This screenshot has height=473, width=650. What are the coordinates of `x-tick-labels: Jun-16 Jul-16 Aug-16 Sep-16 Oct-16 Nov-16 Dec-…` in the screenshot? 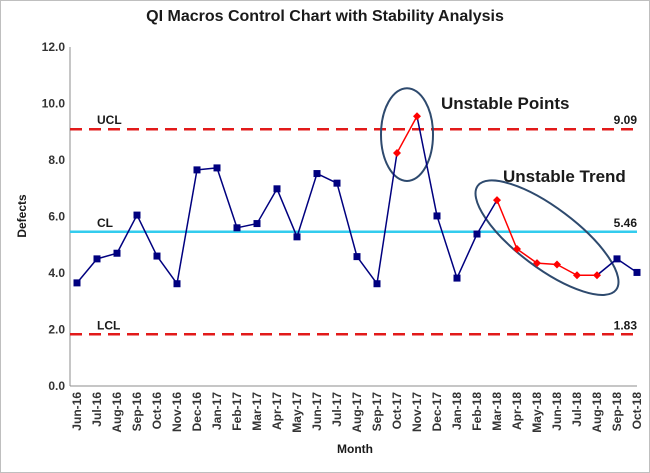 It's located at (357, 412).